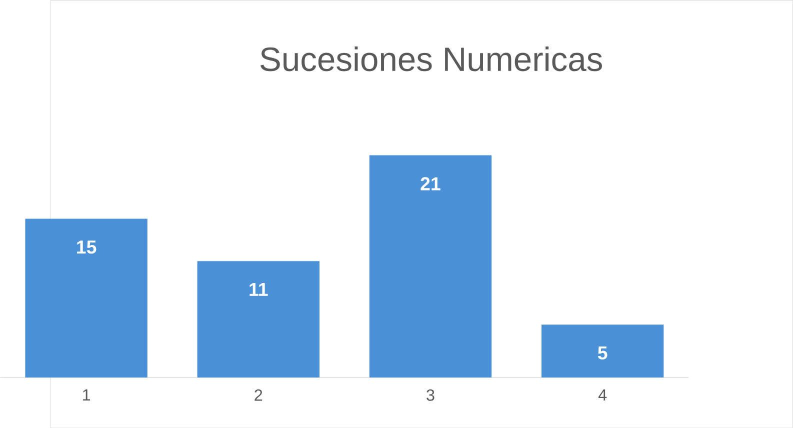 Image resolution: width=793 pixels, height=428 pixels. Describe the element at coordinates (430, 183) in the screenshot. I see `data-label: 21` at that location.